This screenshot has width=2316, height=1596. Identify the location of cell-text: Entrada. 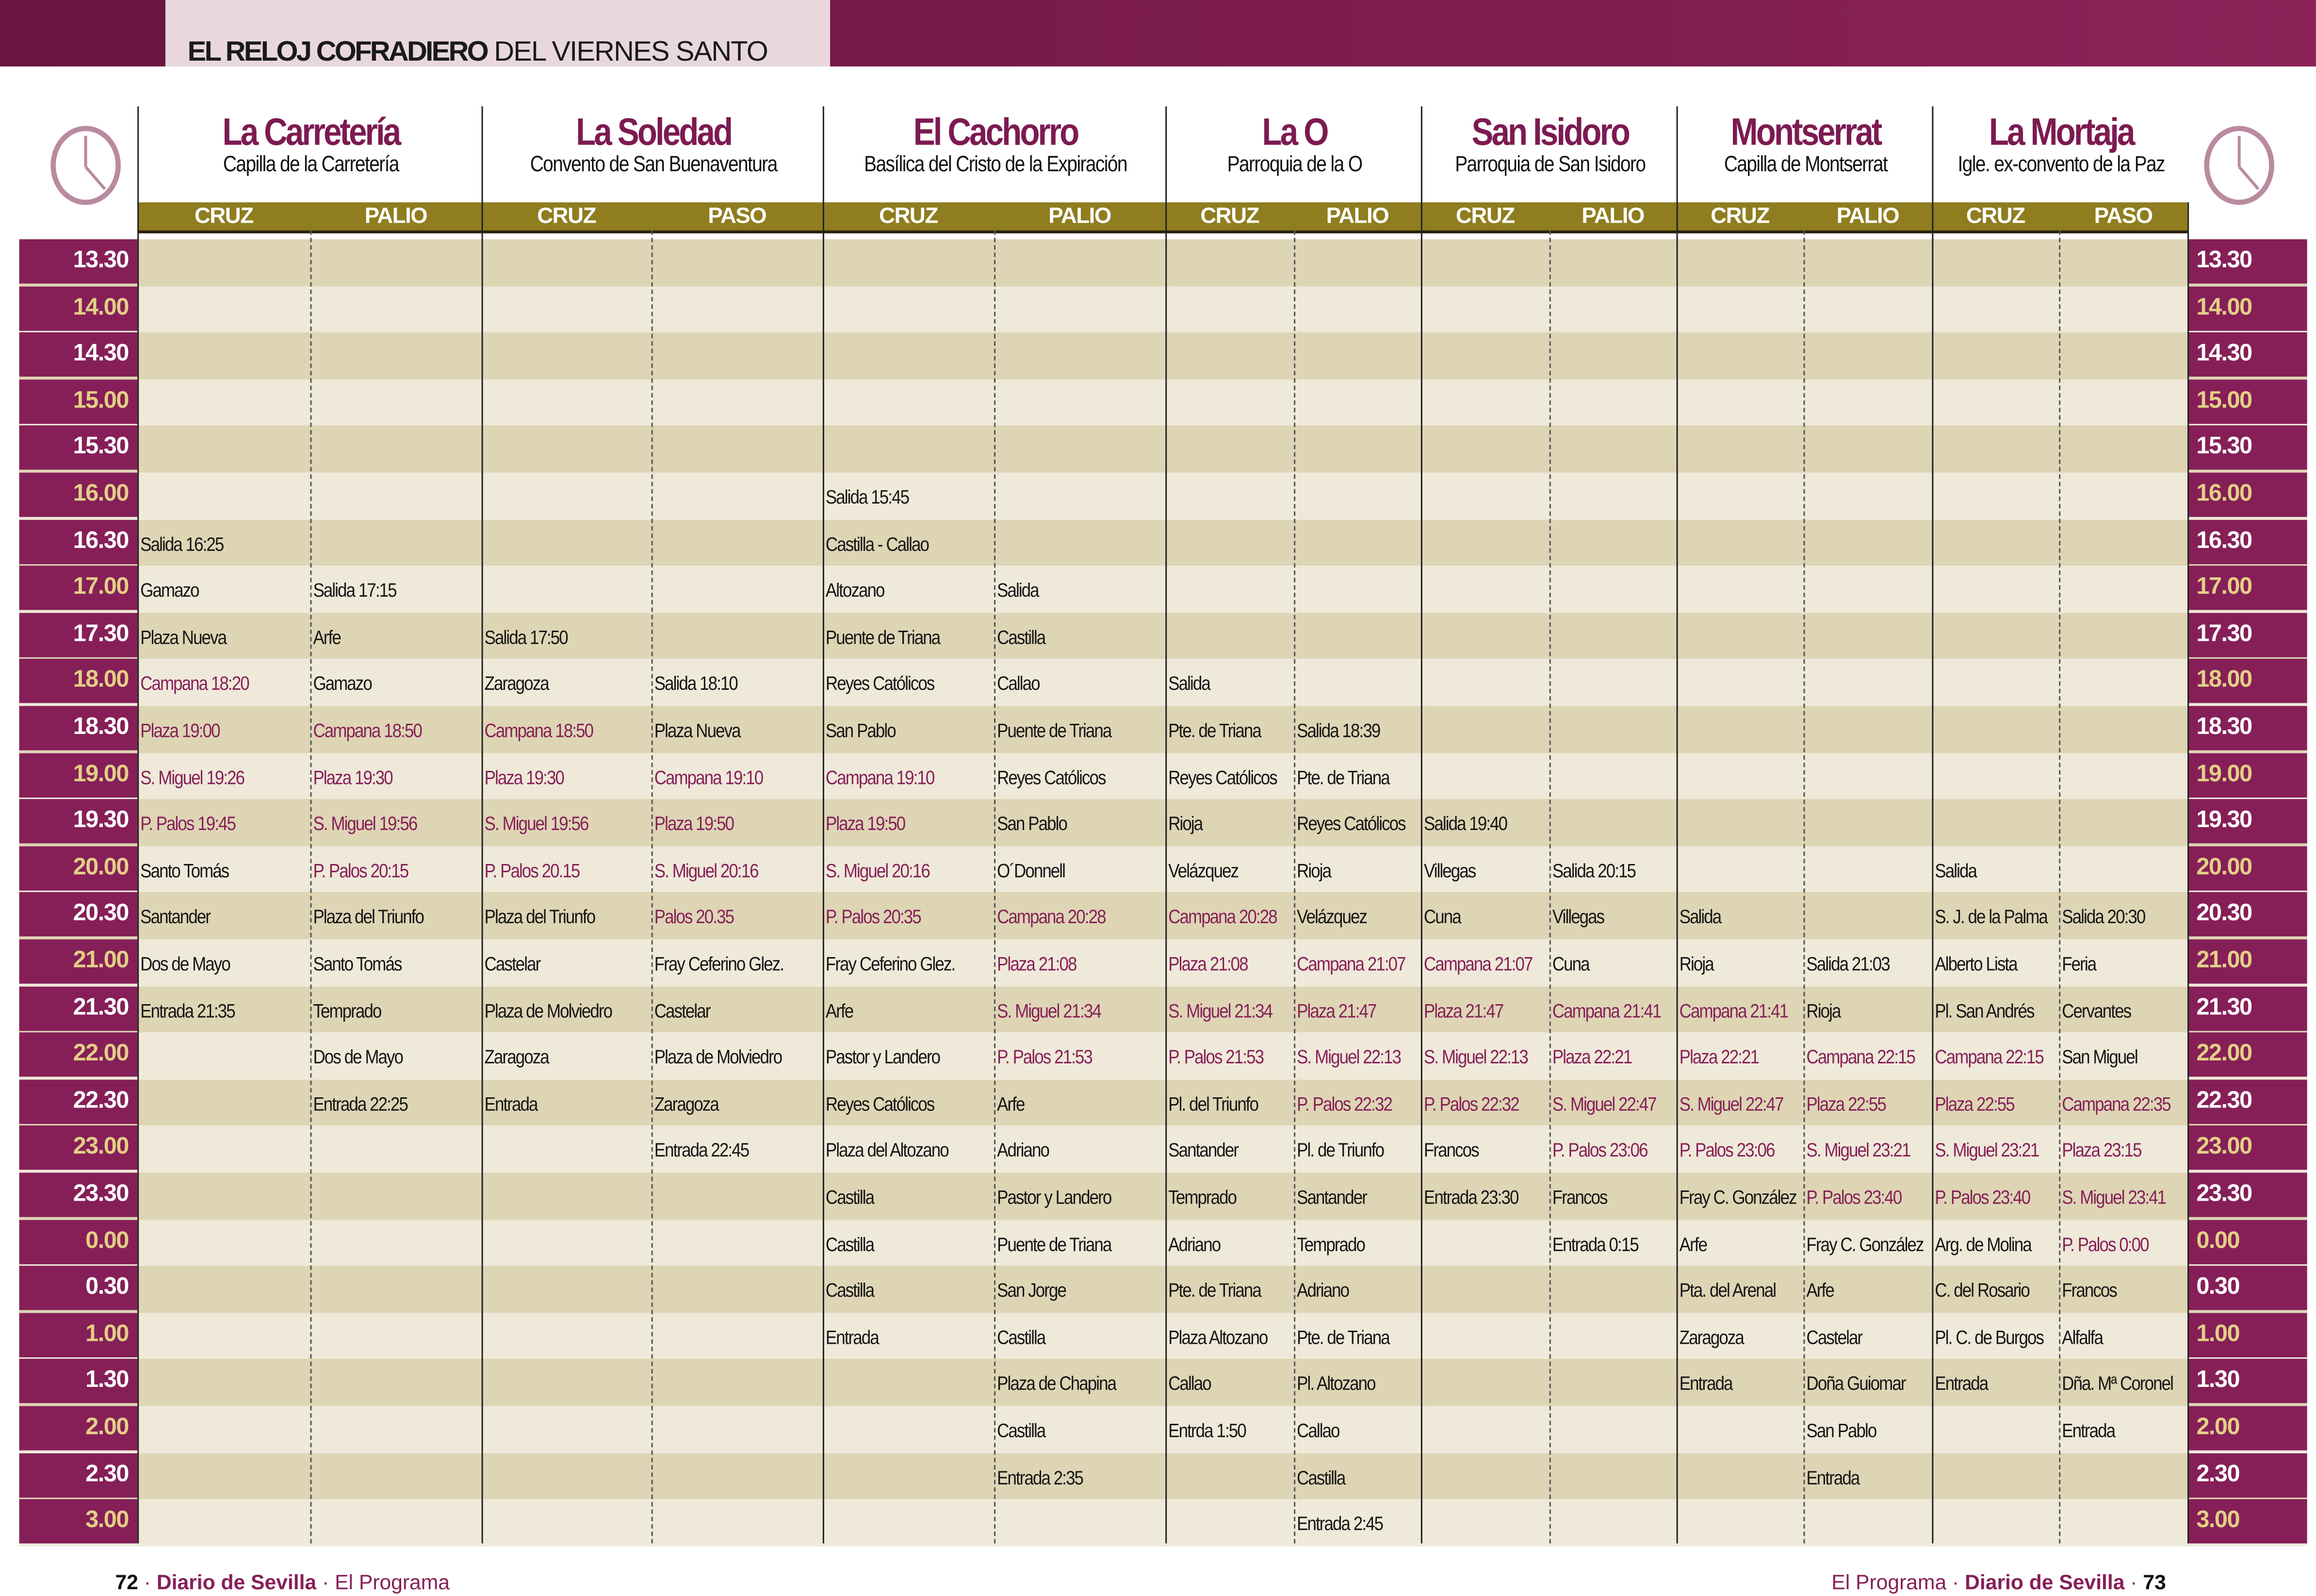
(2089, 1430).